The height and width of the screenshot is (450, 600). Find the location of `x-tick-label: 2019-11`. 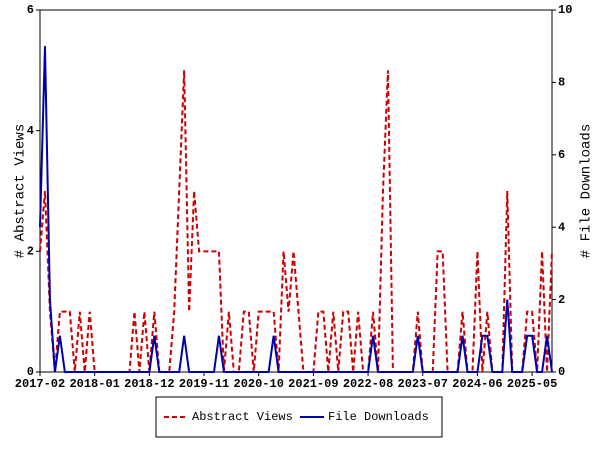

x-tick-label: 2019-11 is located at coordinates (204, 384).